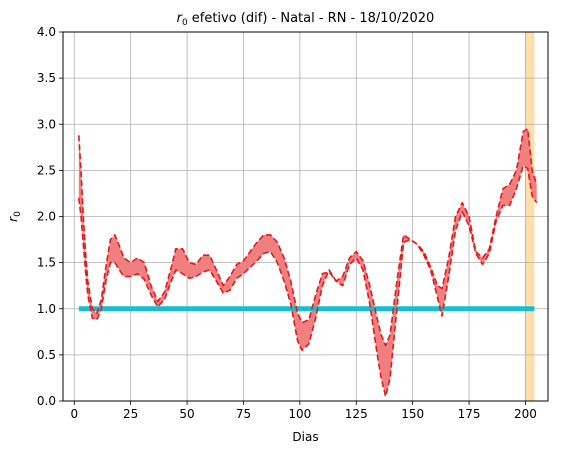 This screenshot has height=454, width=568. Describe the element at coordinates (46, 309) in the screenshot. I see `y-tick-label: 1.0` at that location.